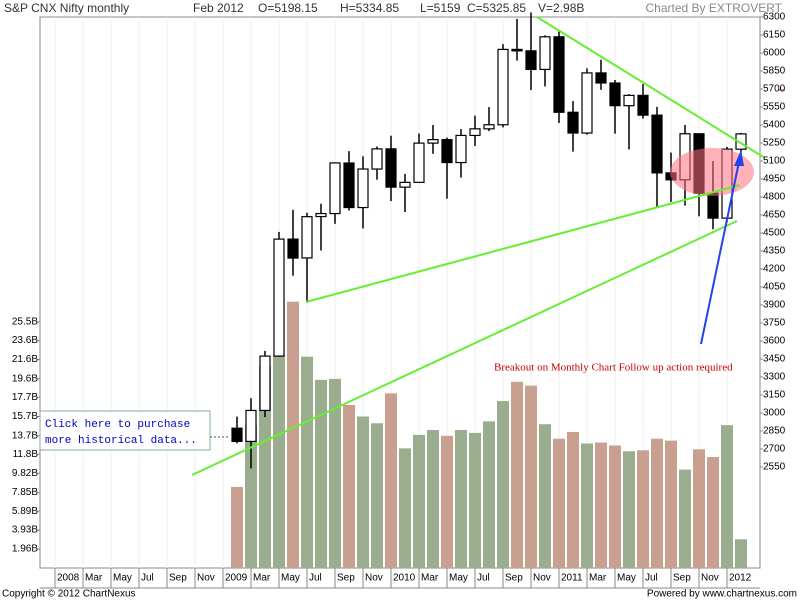 Image resolution: width=800 pixels, height=600 pixels. What do you see at coordinates (25, 473) in the screenshot?
I see `y2-tick-label: 9.82B` at bounding box center [25, 473].